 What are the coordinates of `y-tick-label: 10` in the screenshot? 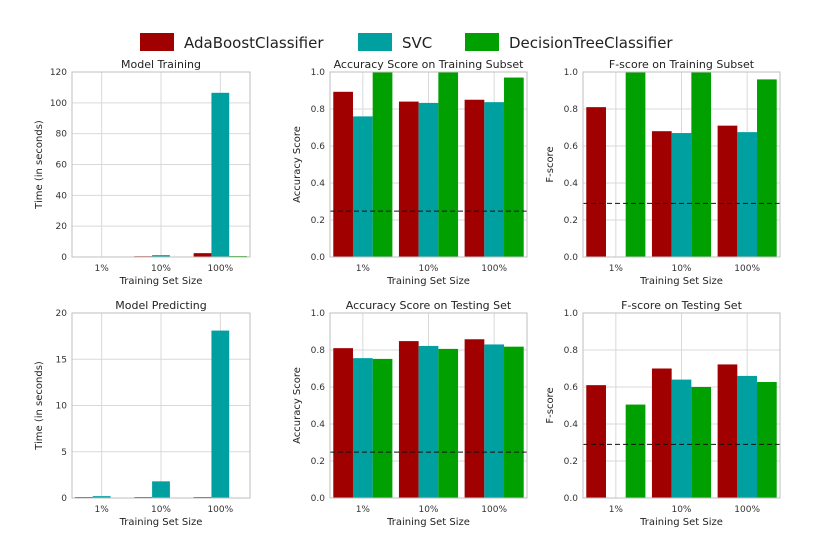 It's located at (62, 407).